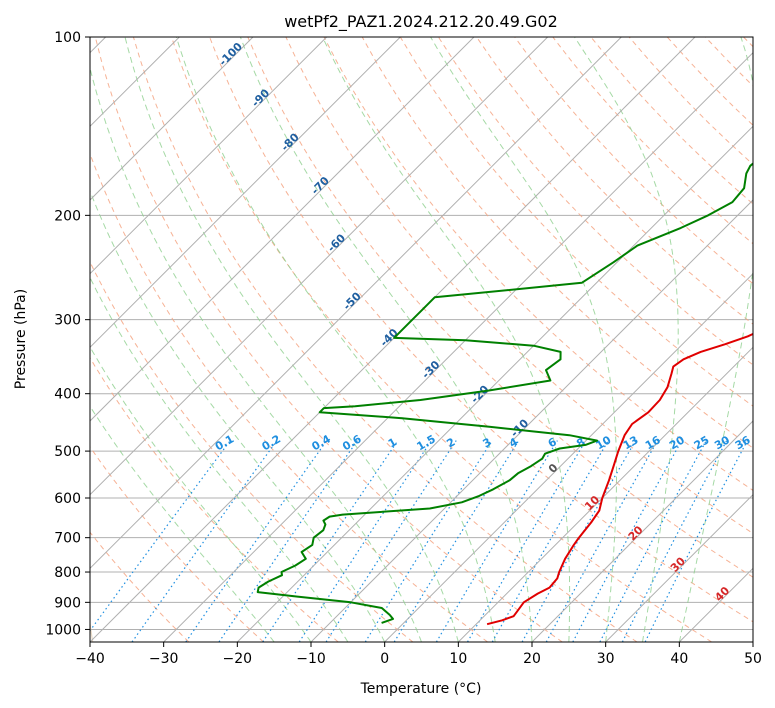  Describe the element at coordinates (392, 442) in the screenshot. I see `mixing-ratio-label: 1` at that location.